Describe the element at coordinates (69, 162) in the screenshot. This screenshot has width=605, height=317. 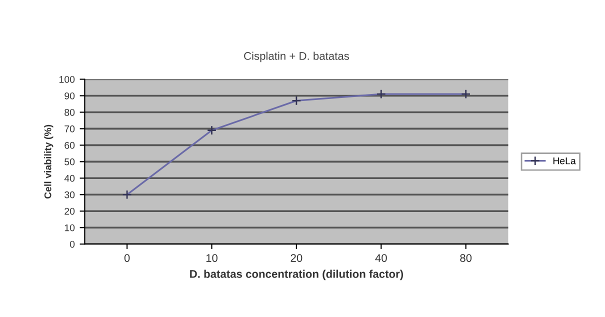
I see `y-tick-label: 50` at that location.